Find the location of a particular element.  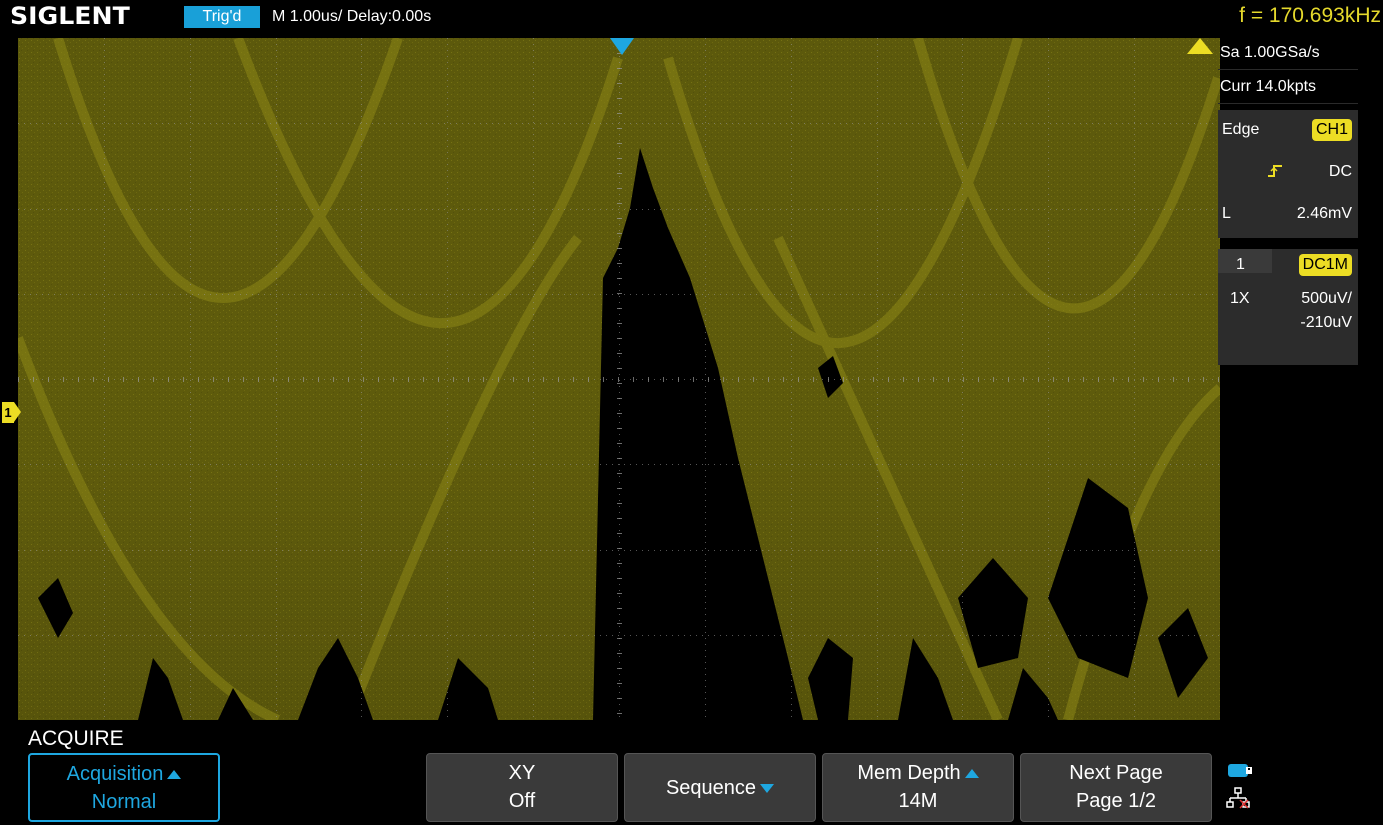

status-icons is located at coordinates (1256, 789).